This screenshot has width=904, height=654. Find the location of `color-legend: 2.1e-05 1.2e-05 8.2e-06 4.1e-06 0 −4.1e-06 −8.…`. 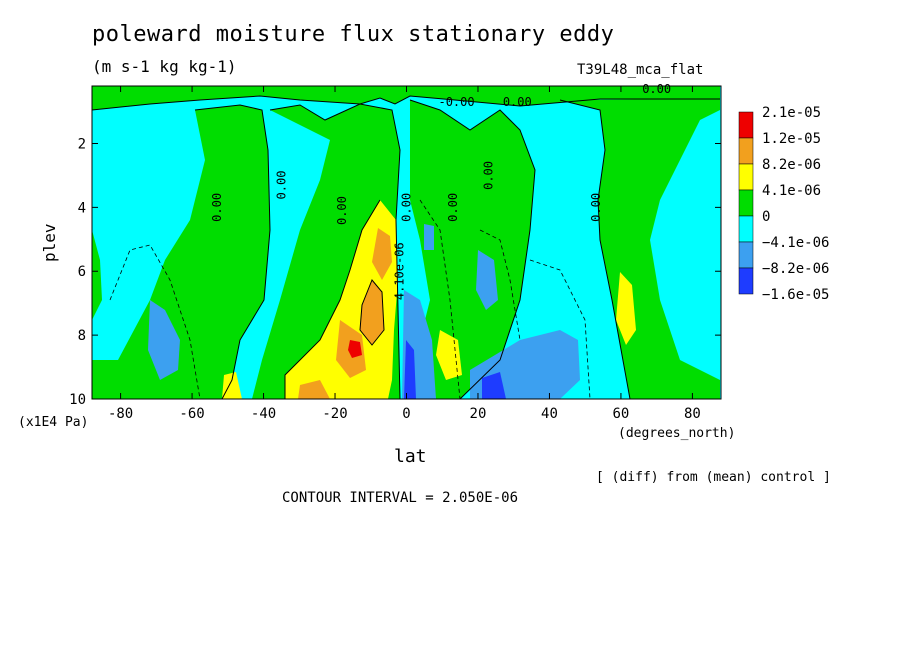

color-legend: 2.1e-05 1.2e-05 8.2e-06 4.1e-06 0 −4.1e-06 −8.… is located at coordinates (783, 204).